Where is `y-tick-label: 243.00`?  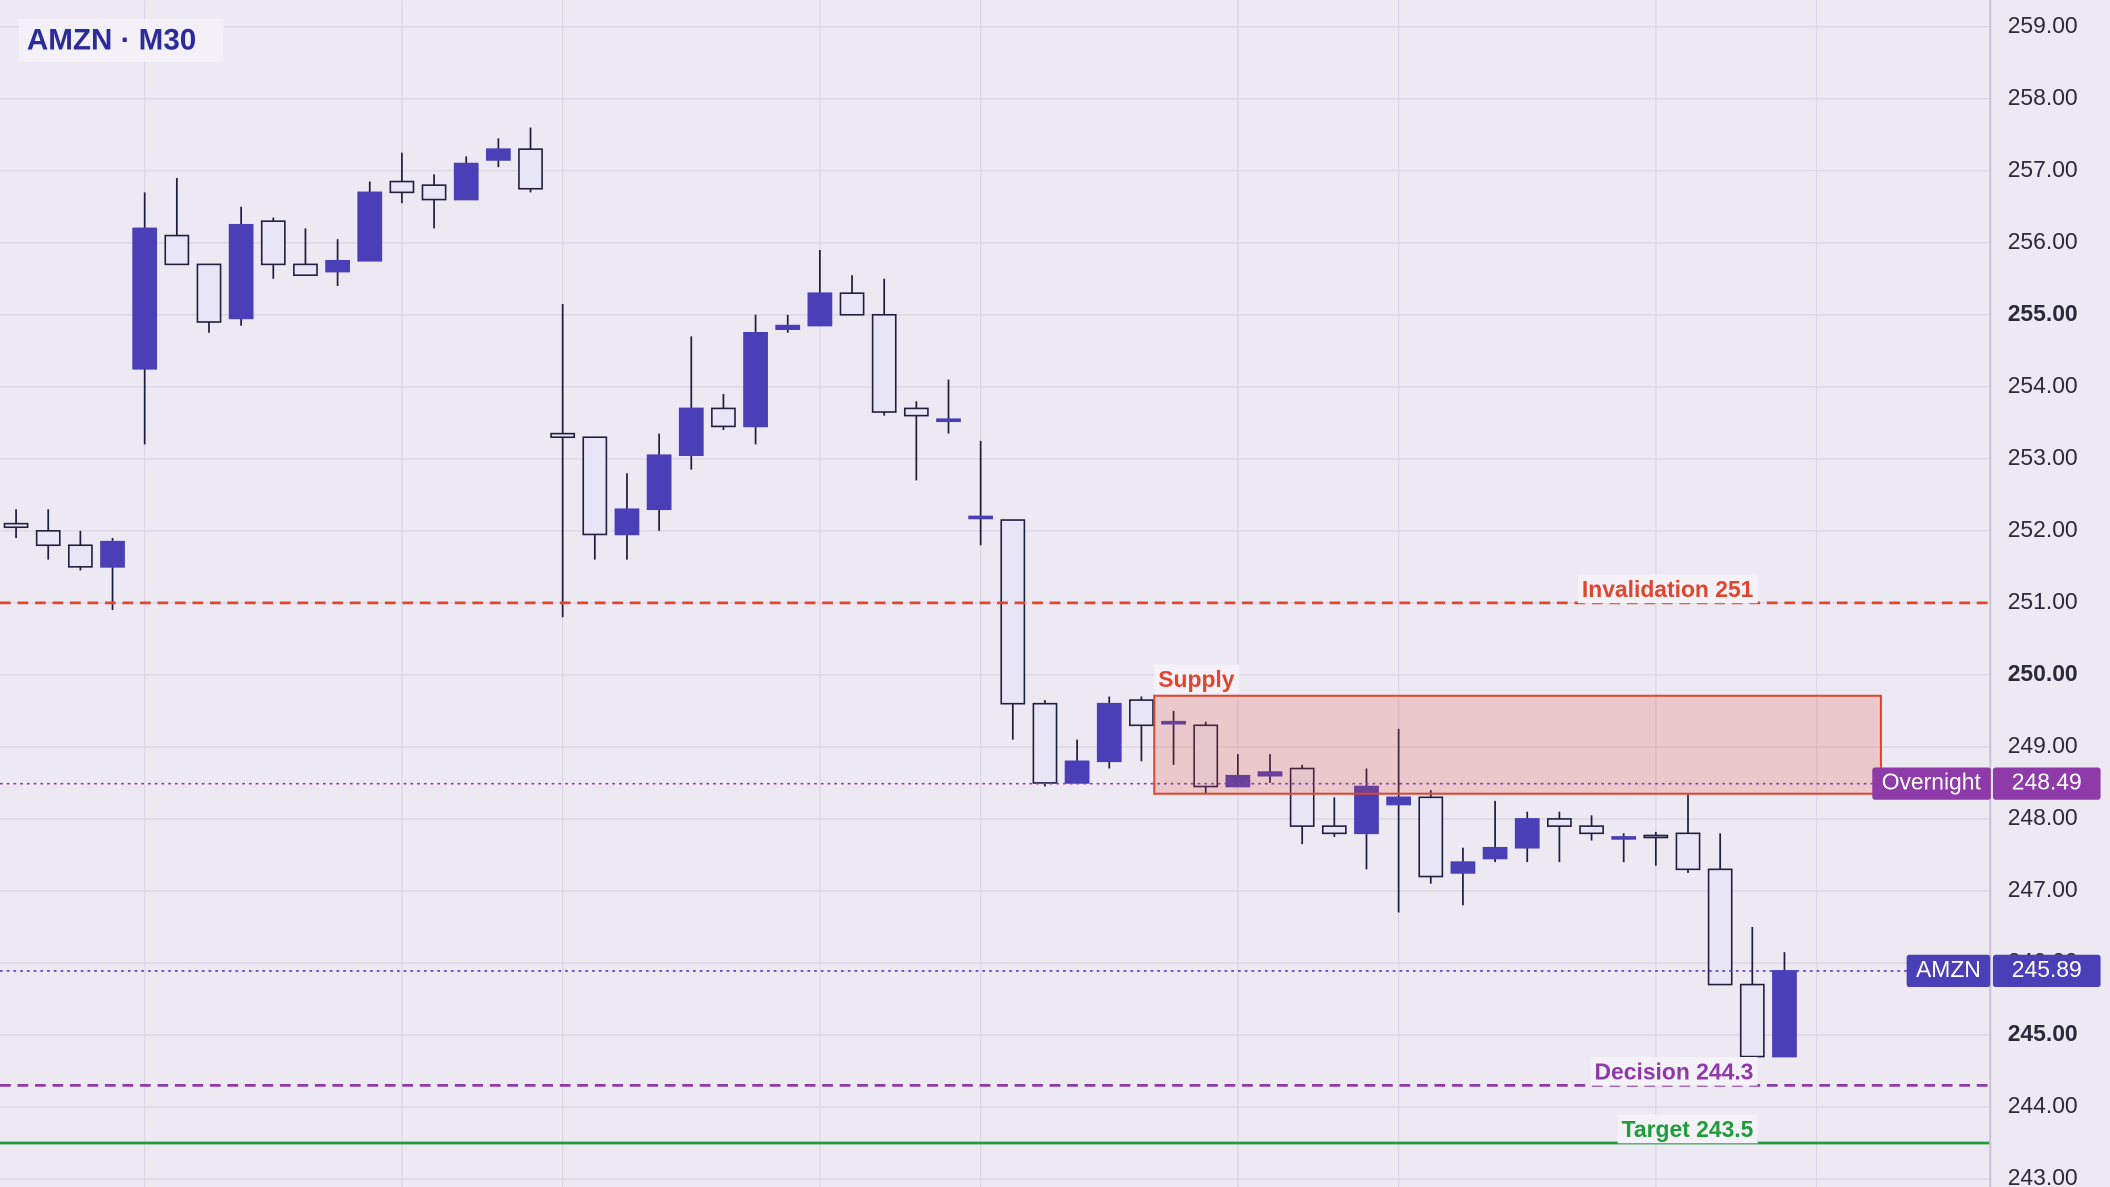 y-tick-label: 243.00 is located at coordinates (2043, 1175).